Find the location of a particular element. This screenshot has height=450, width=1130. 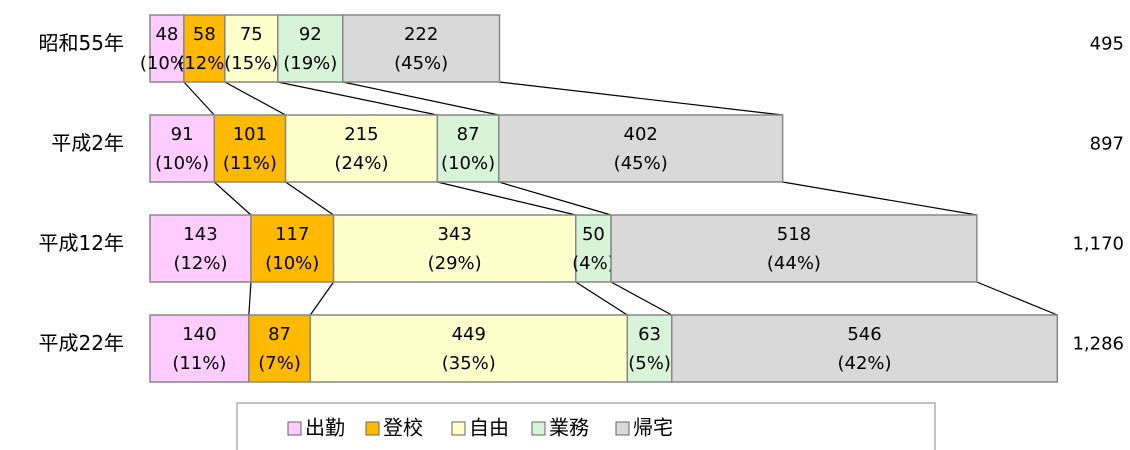

share-label: (7%) is located at coordinates (279, 363).